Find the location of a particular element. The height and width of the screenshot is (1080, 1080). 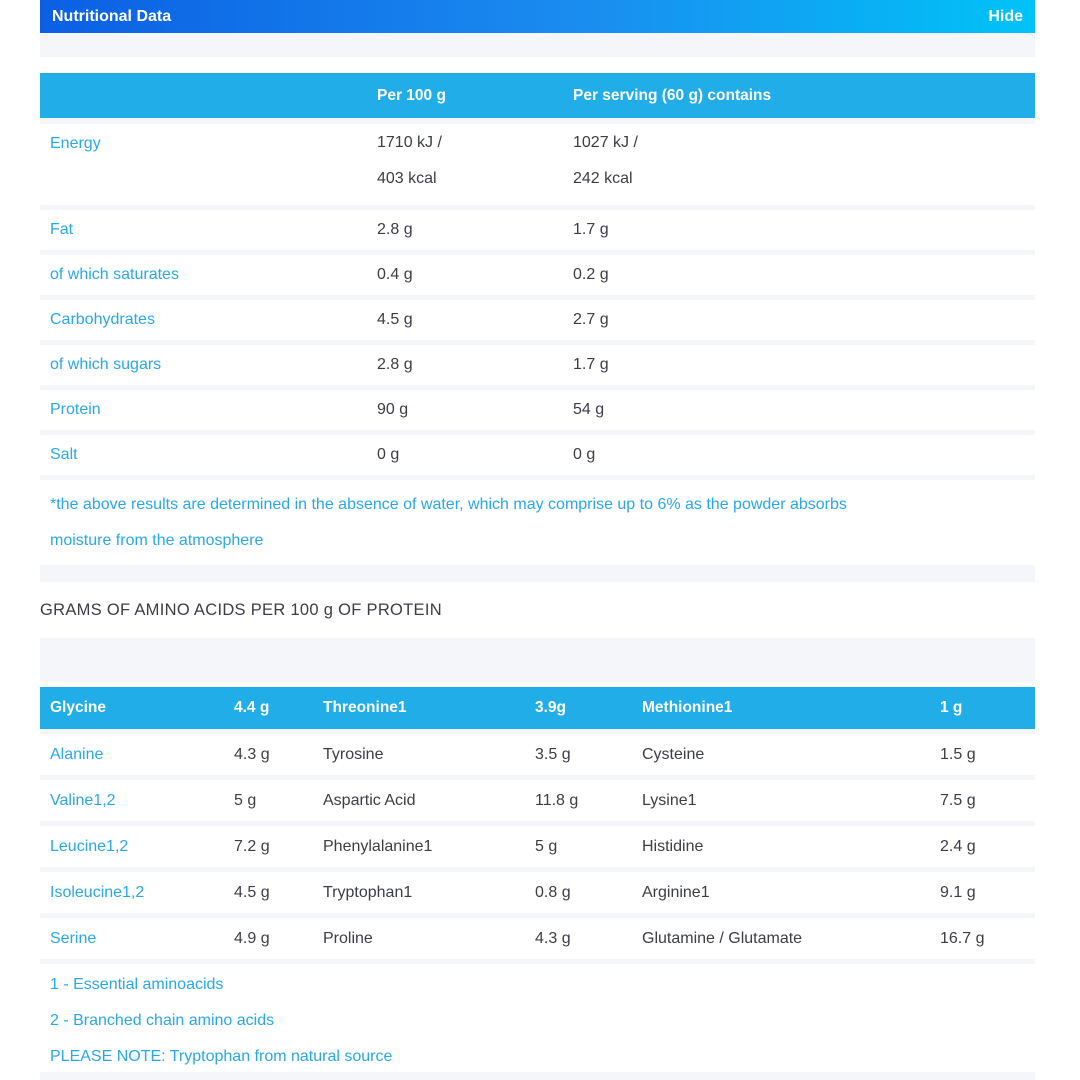

amino-name: Glutamine / Glutamate is located at coordinates (722, 938).